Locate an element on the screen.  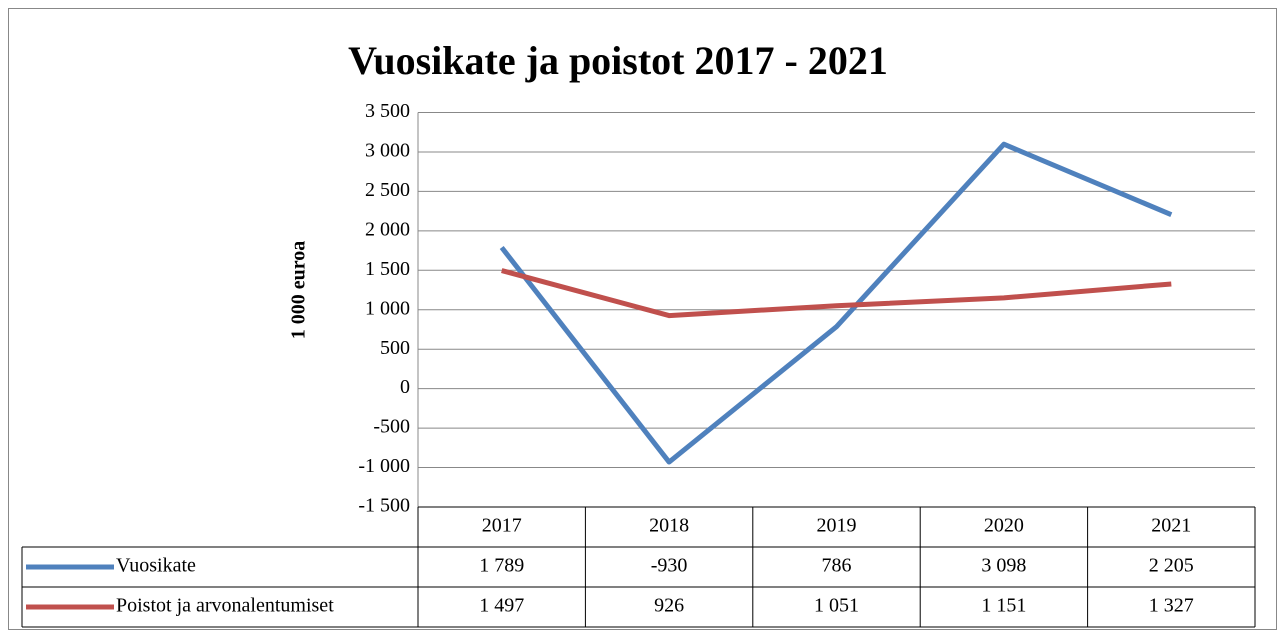
data-table-value: 2 205 is located at coordinates (1171, 566).